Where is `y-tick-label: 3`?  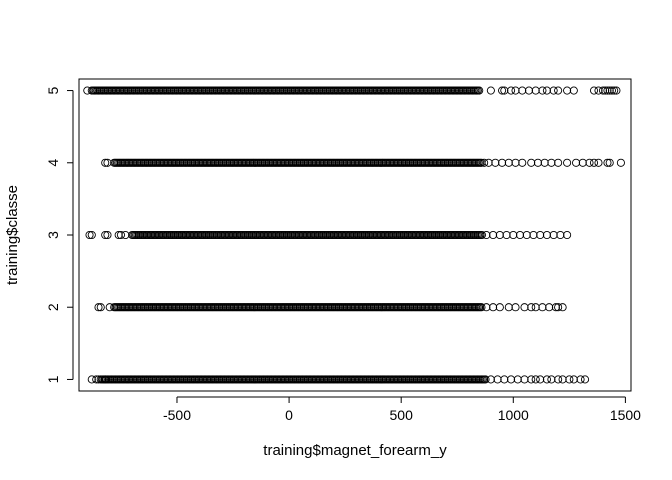
y-tick-label: 3 is located at coordinates (53, 235).